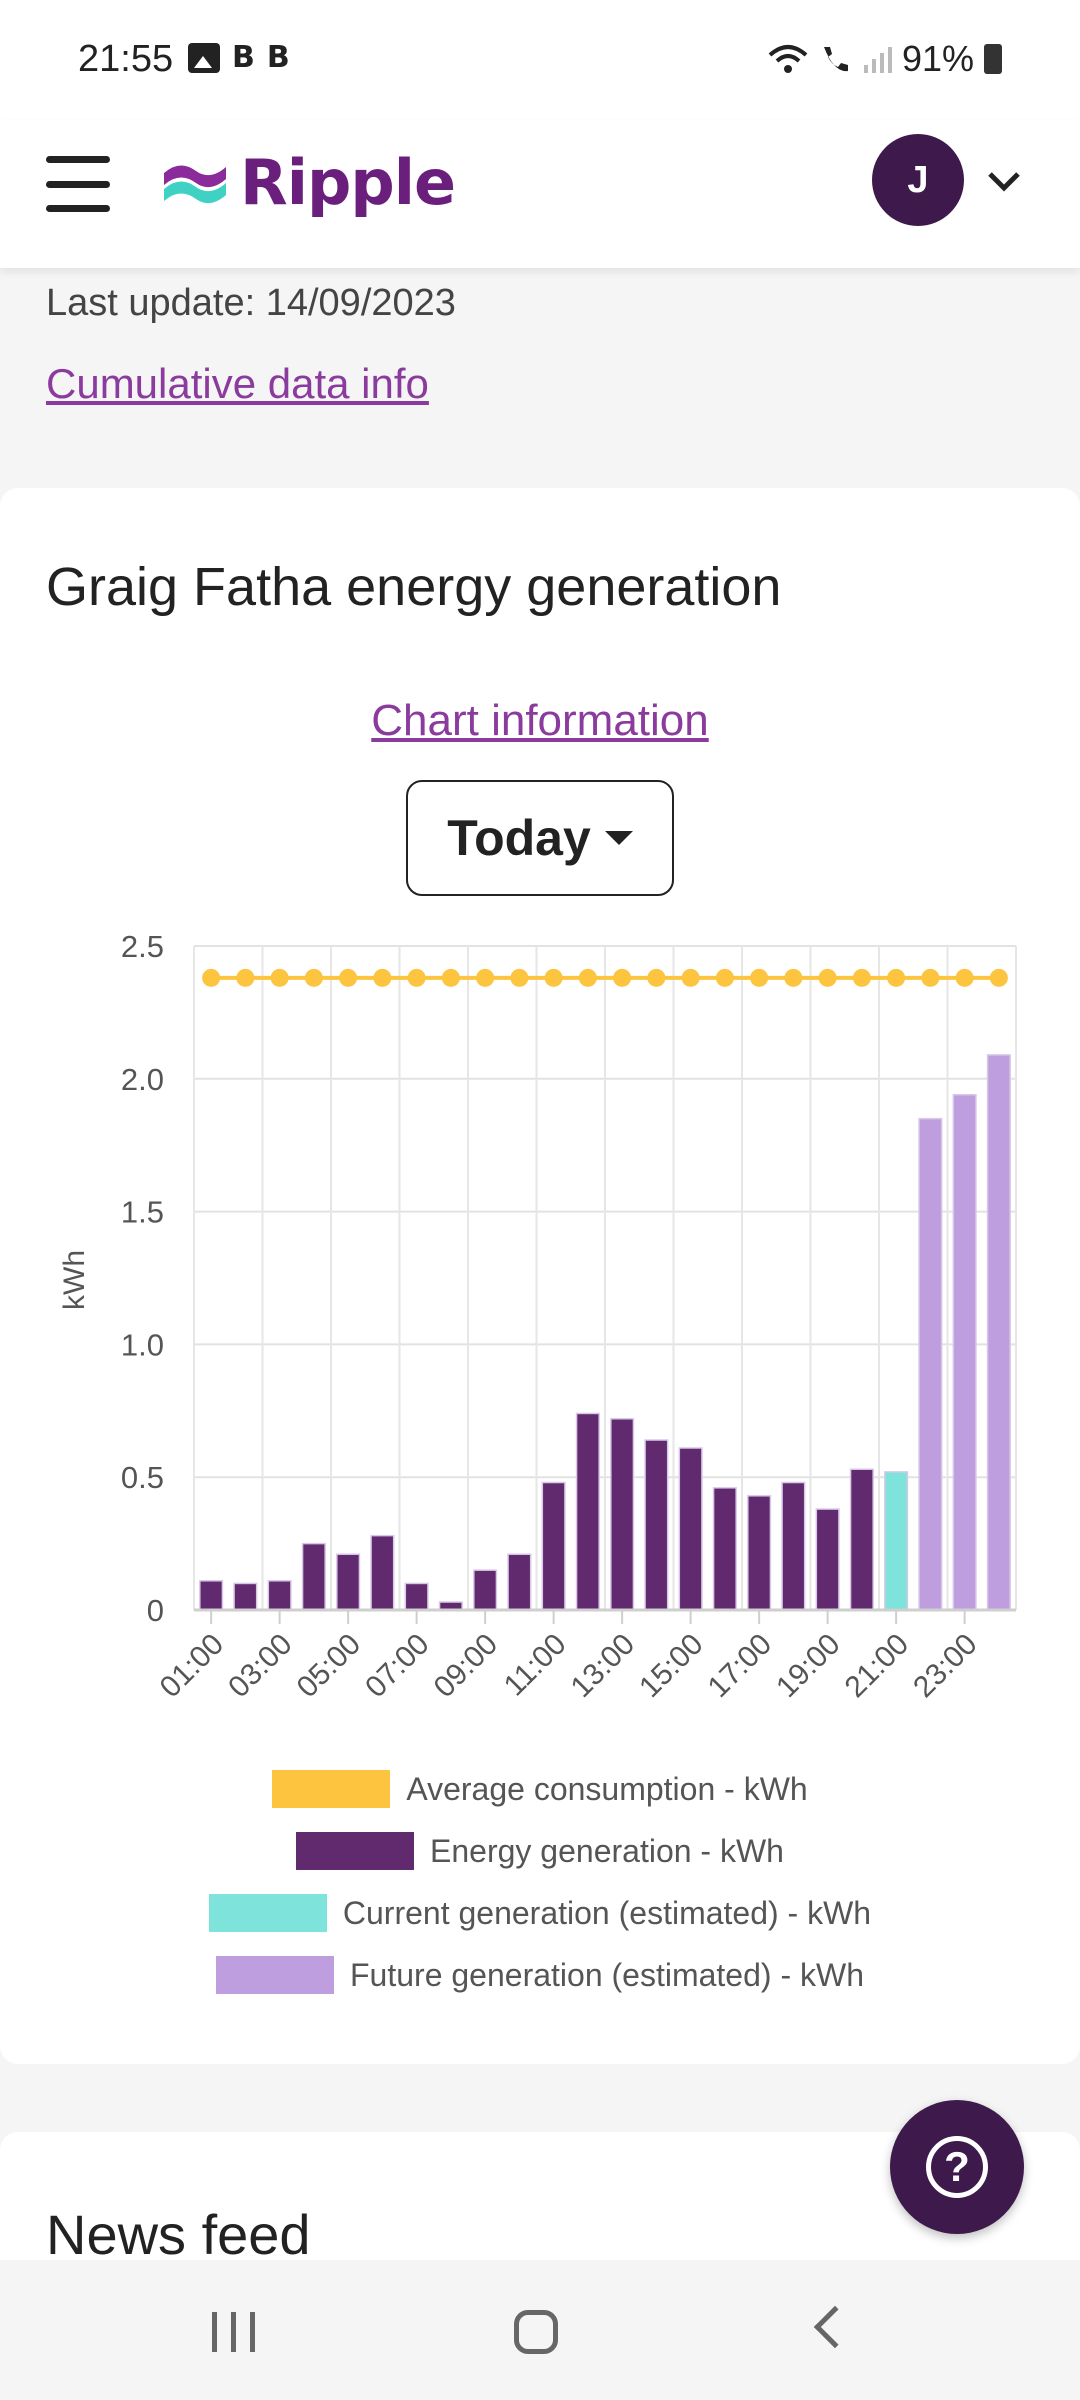 This screenshot has height=2400, width=1080. I want to click on x-tick-label: 05:00, so click(329, 1666).